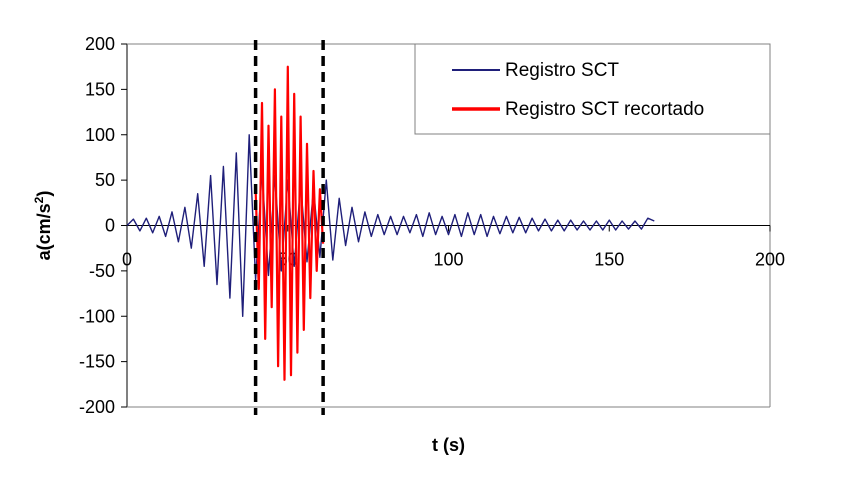  I want to click on y-axis-ticks: 200 150 100 50 0 -50 -100 -150 -200, so click(103, 225).